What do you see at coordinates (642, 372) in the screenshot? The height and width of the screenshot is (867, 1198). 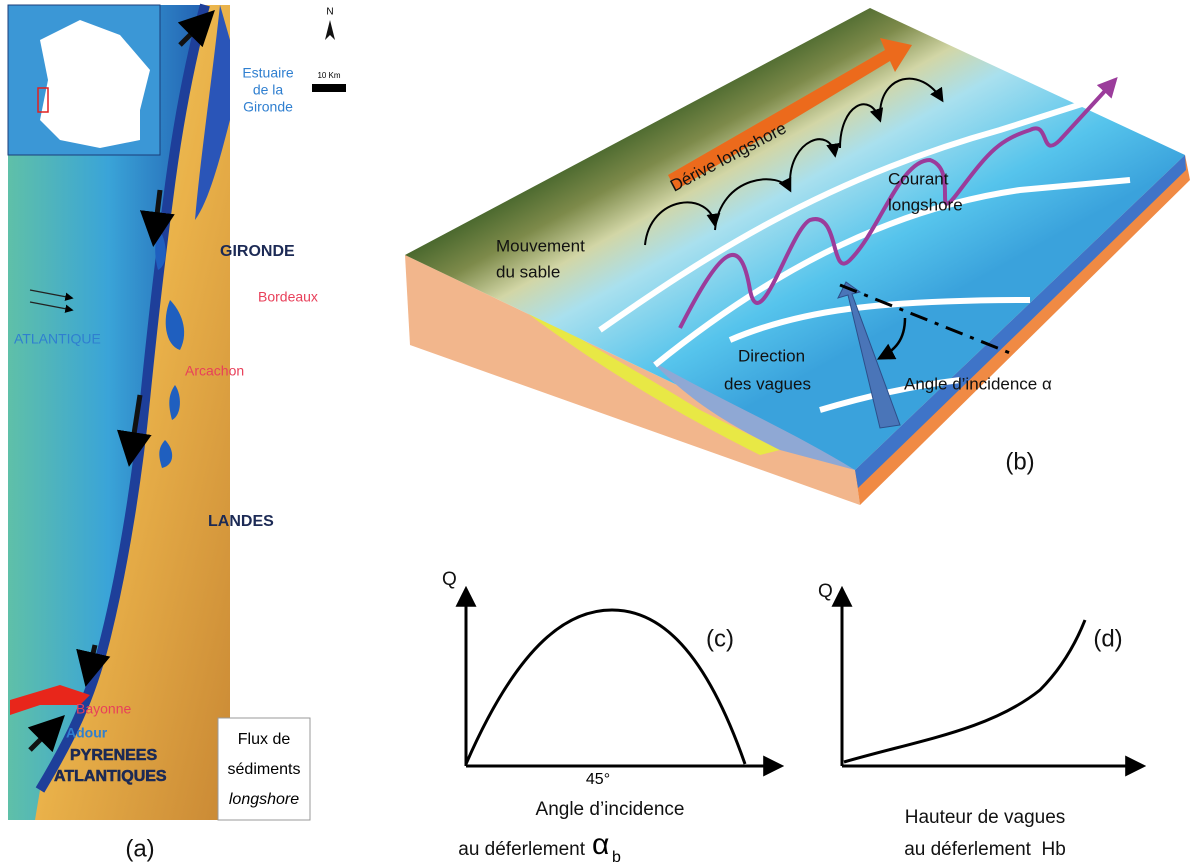 I see `beach-slope` at bounding box center [642, 372].